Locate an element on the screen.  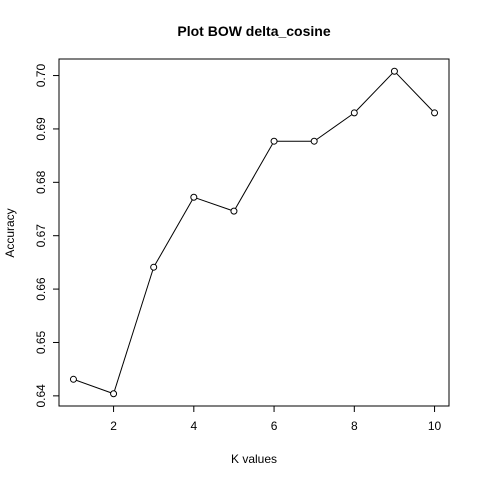
x-tick-label-3: 8 is located at coordinates (354, 426).